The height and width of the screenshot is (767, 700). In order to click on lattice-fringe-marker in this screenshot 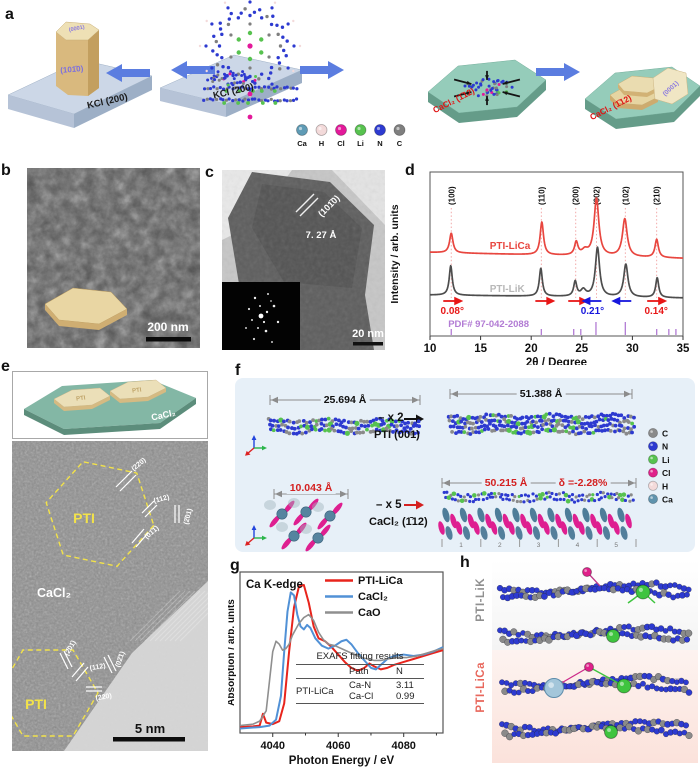, I will do `click(305, 203)`.